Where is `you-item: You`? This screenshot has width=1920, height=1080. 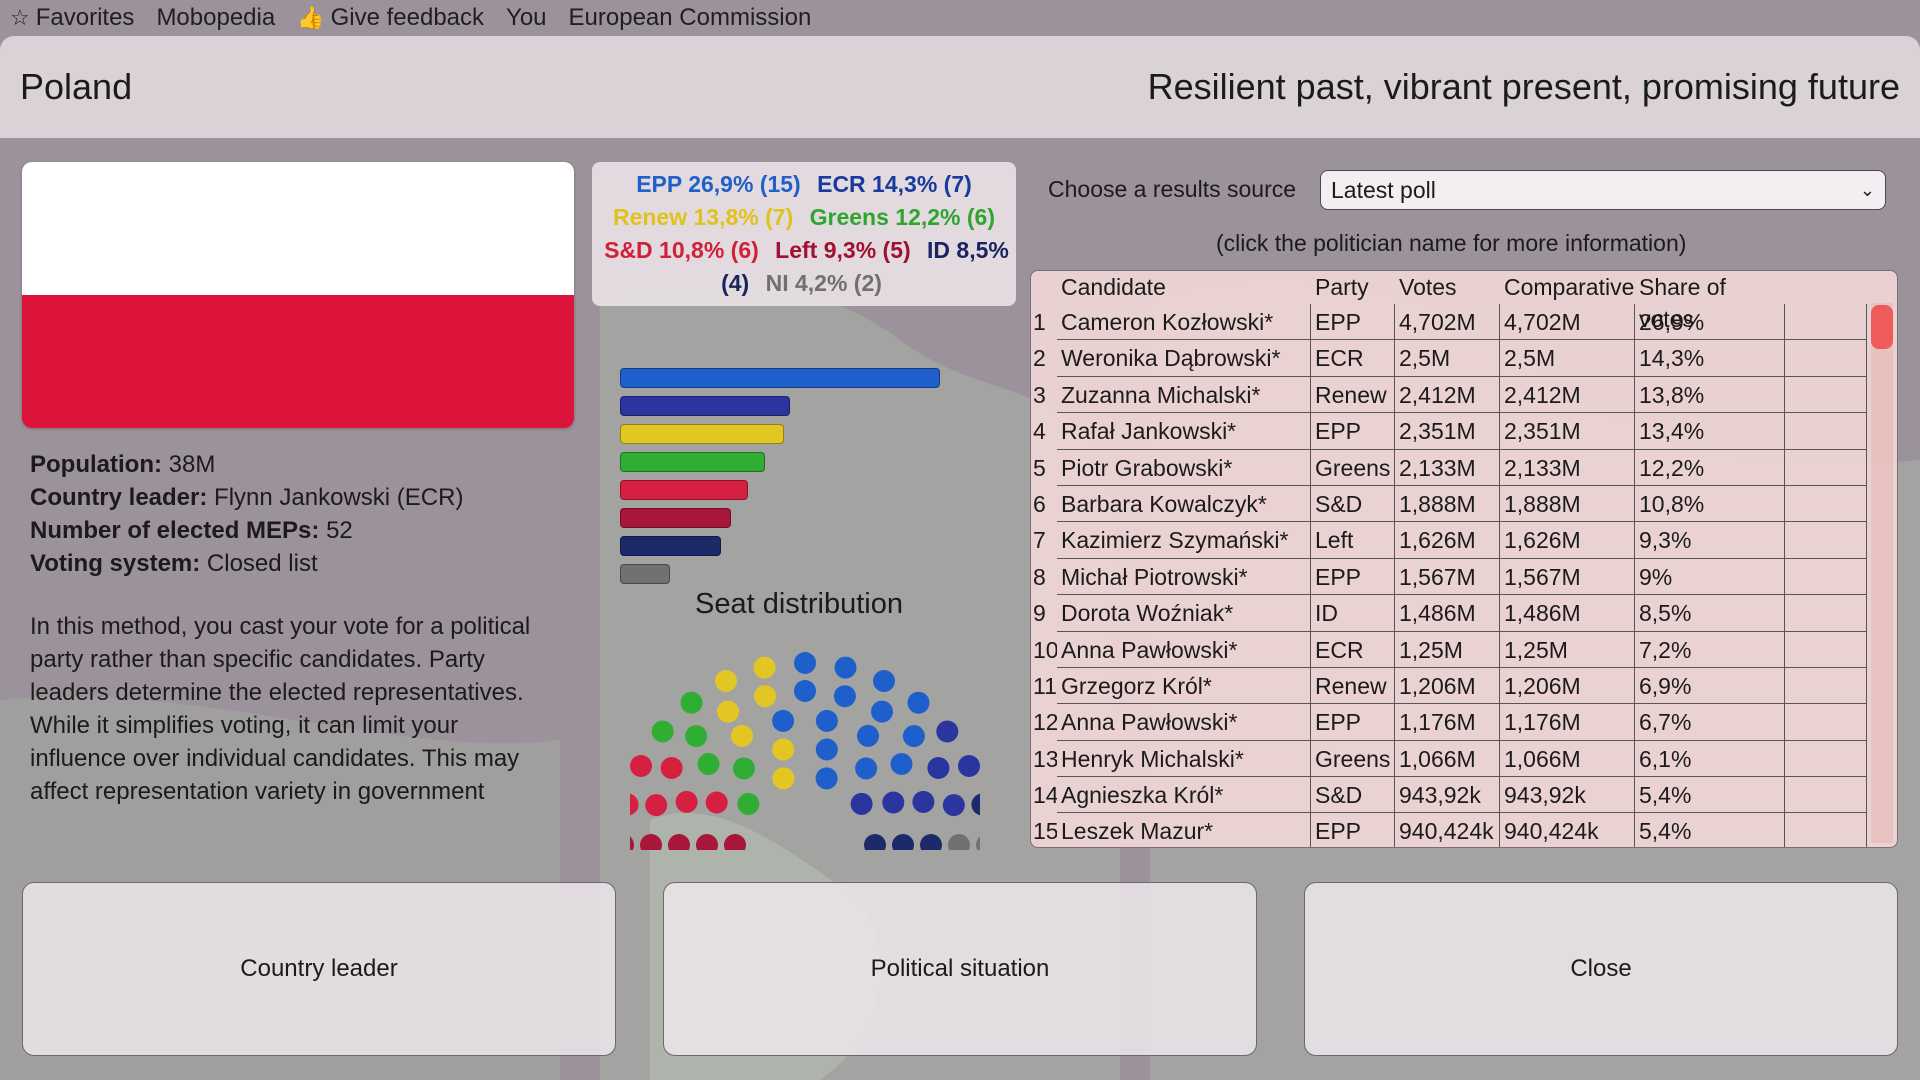 you-item: You is located at coordinates (526, 18).